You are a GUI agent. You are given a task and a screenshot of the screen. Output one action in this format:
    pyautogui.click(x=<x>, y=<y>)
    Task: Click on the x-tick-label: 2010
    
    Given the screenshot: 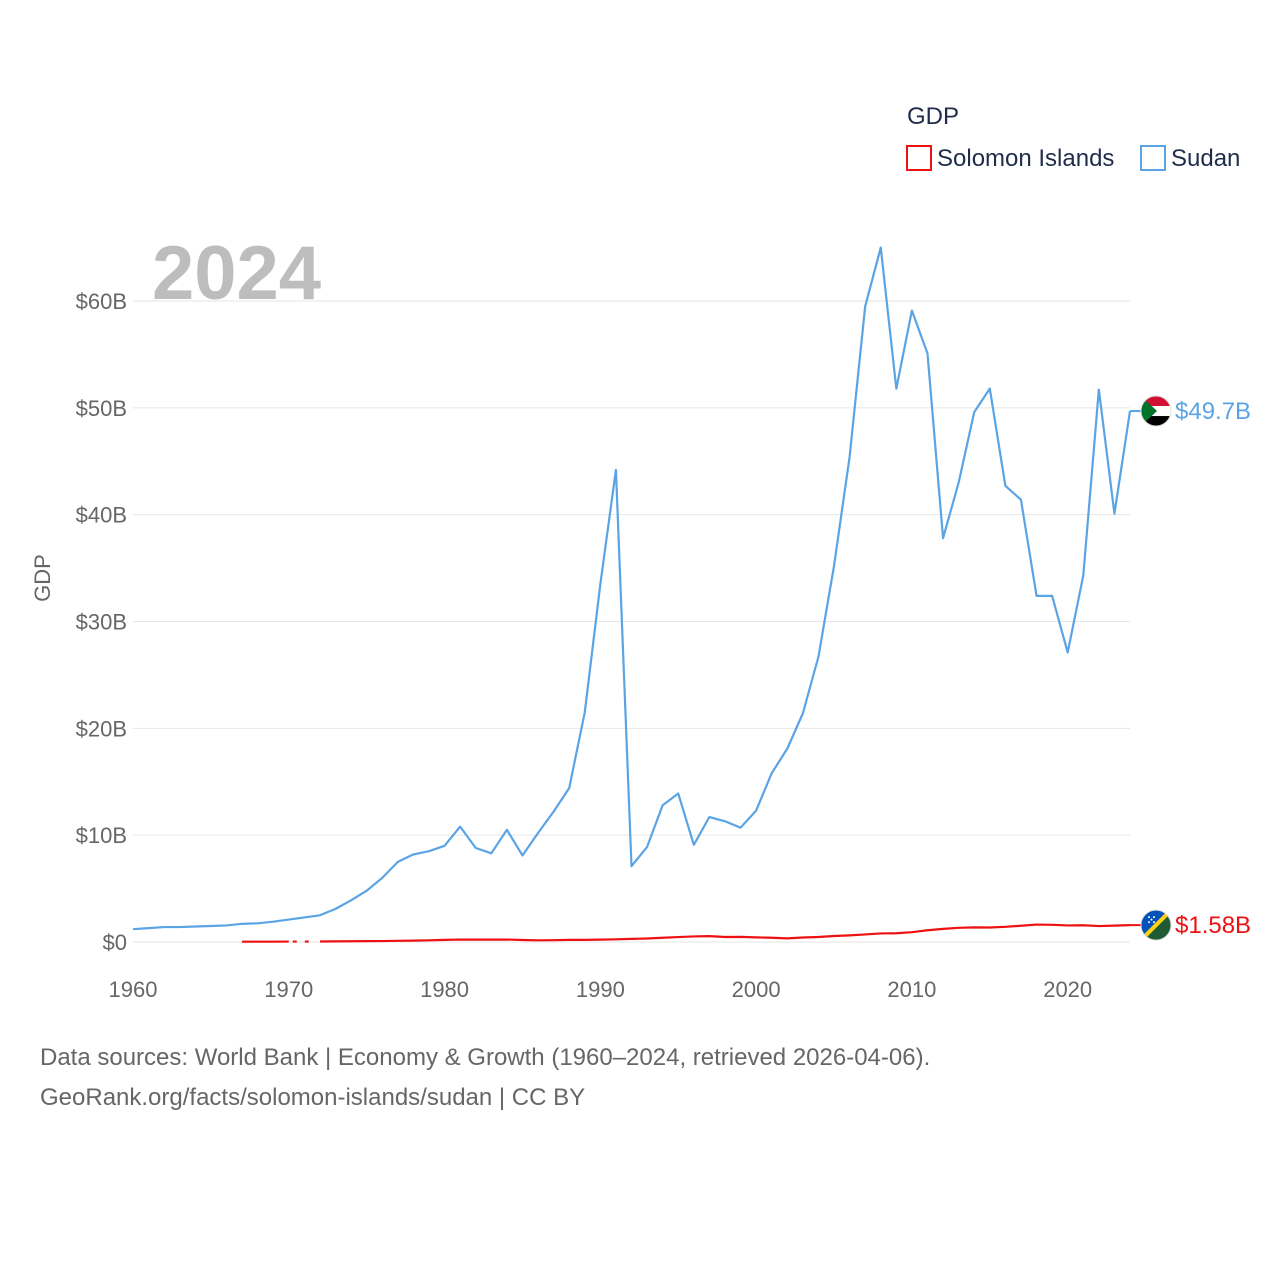 What is the action you would take?
    pyautogui.click(x=911, y=989)
    